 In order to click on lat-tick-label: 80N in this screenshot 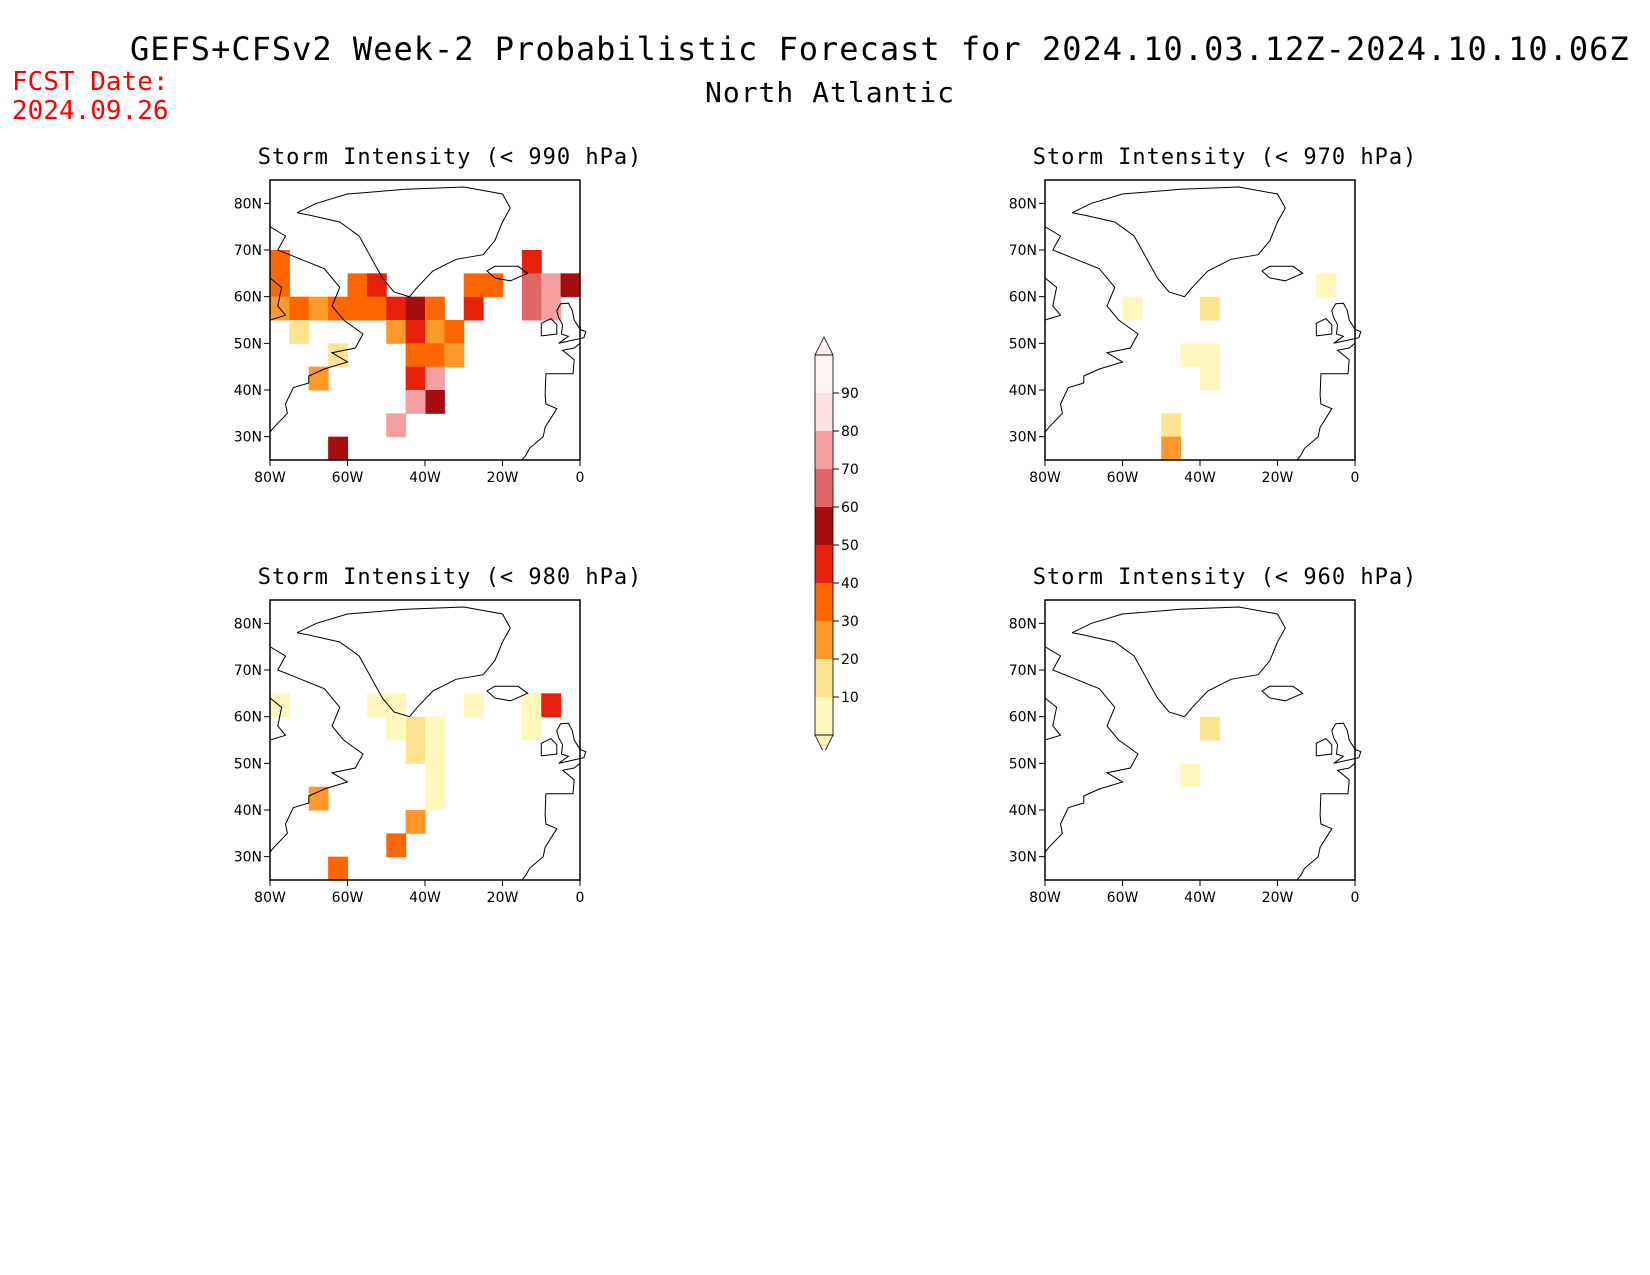, I will do `click(1023, 624)`.